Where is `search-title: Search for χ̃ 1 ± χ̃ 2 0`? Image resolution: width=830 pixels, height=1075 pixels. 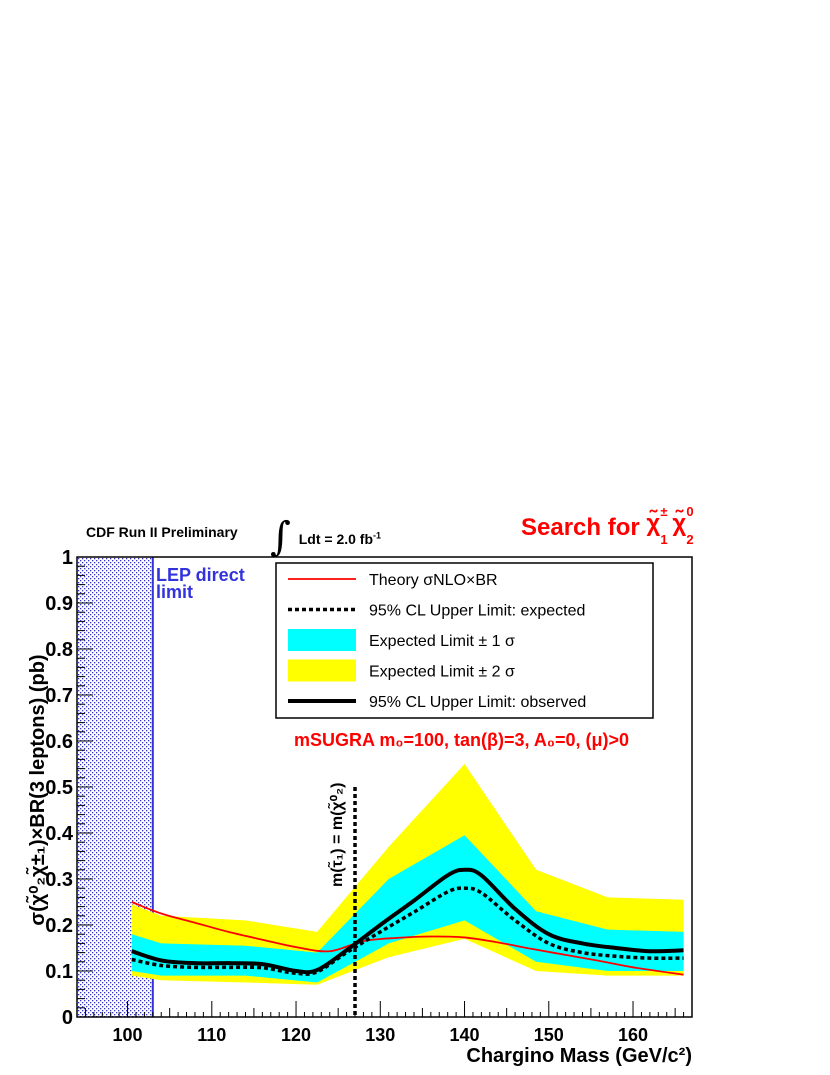
search-title: Search for χ̃ 1 ± χ̃ 2 0 is located at coordinates (613, 525).